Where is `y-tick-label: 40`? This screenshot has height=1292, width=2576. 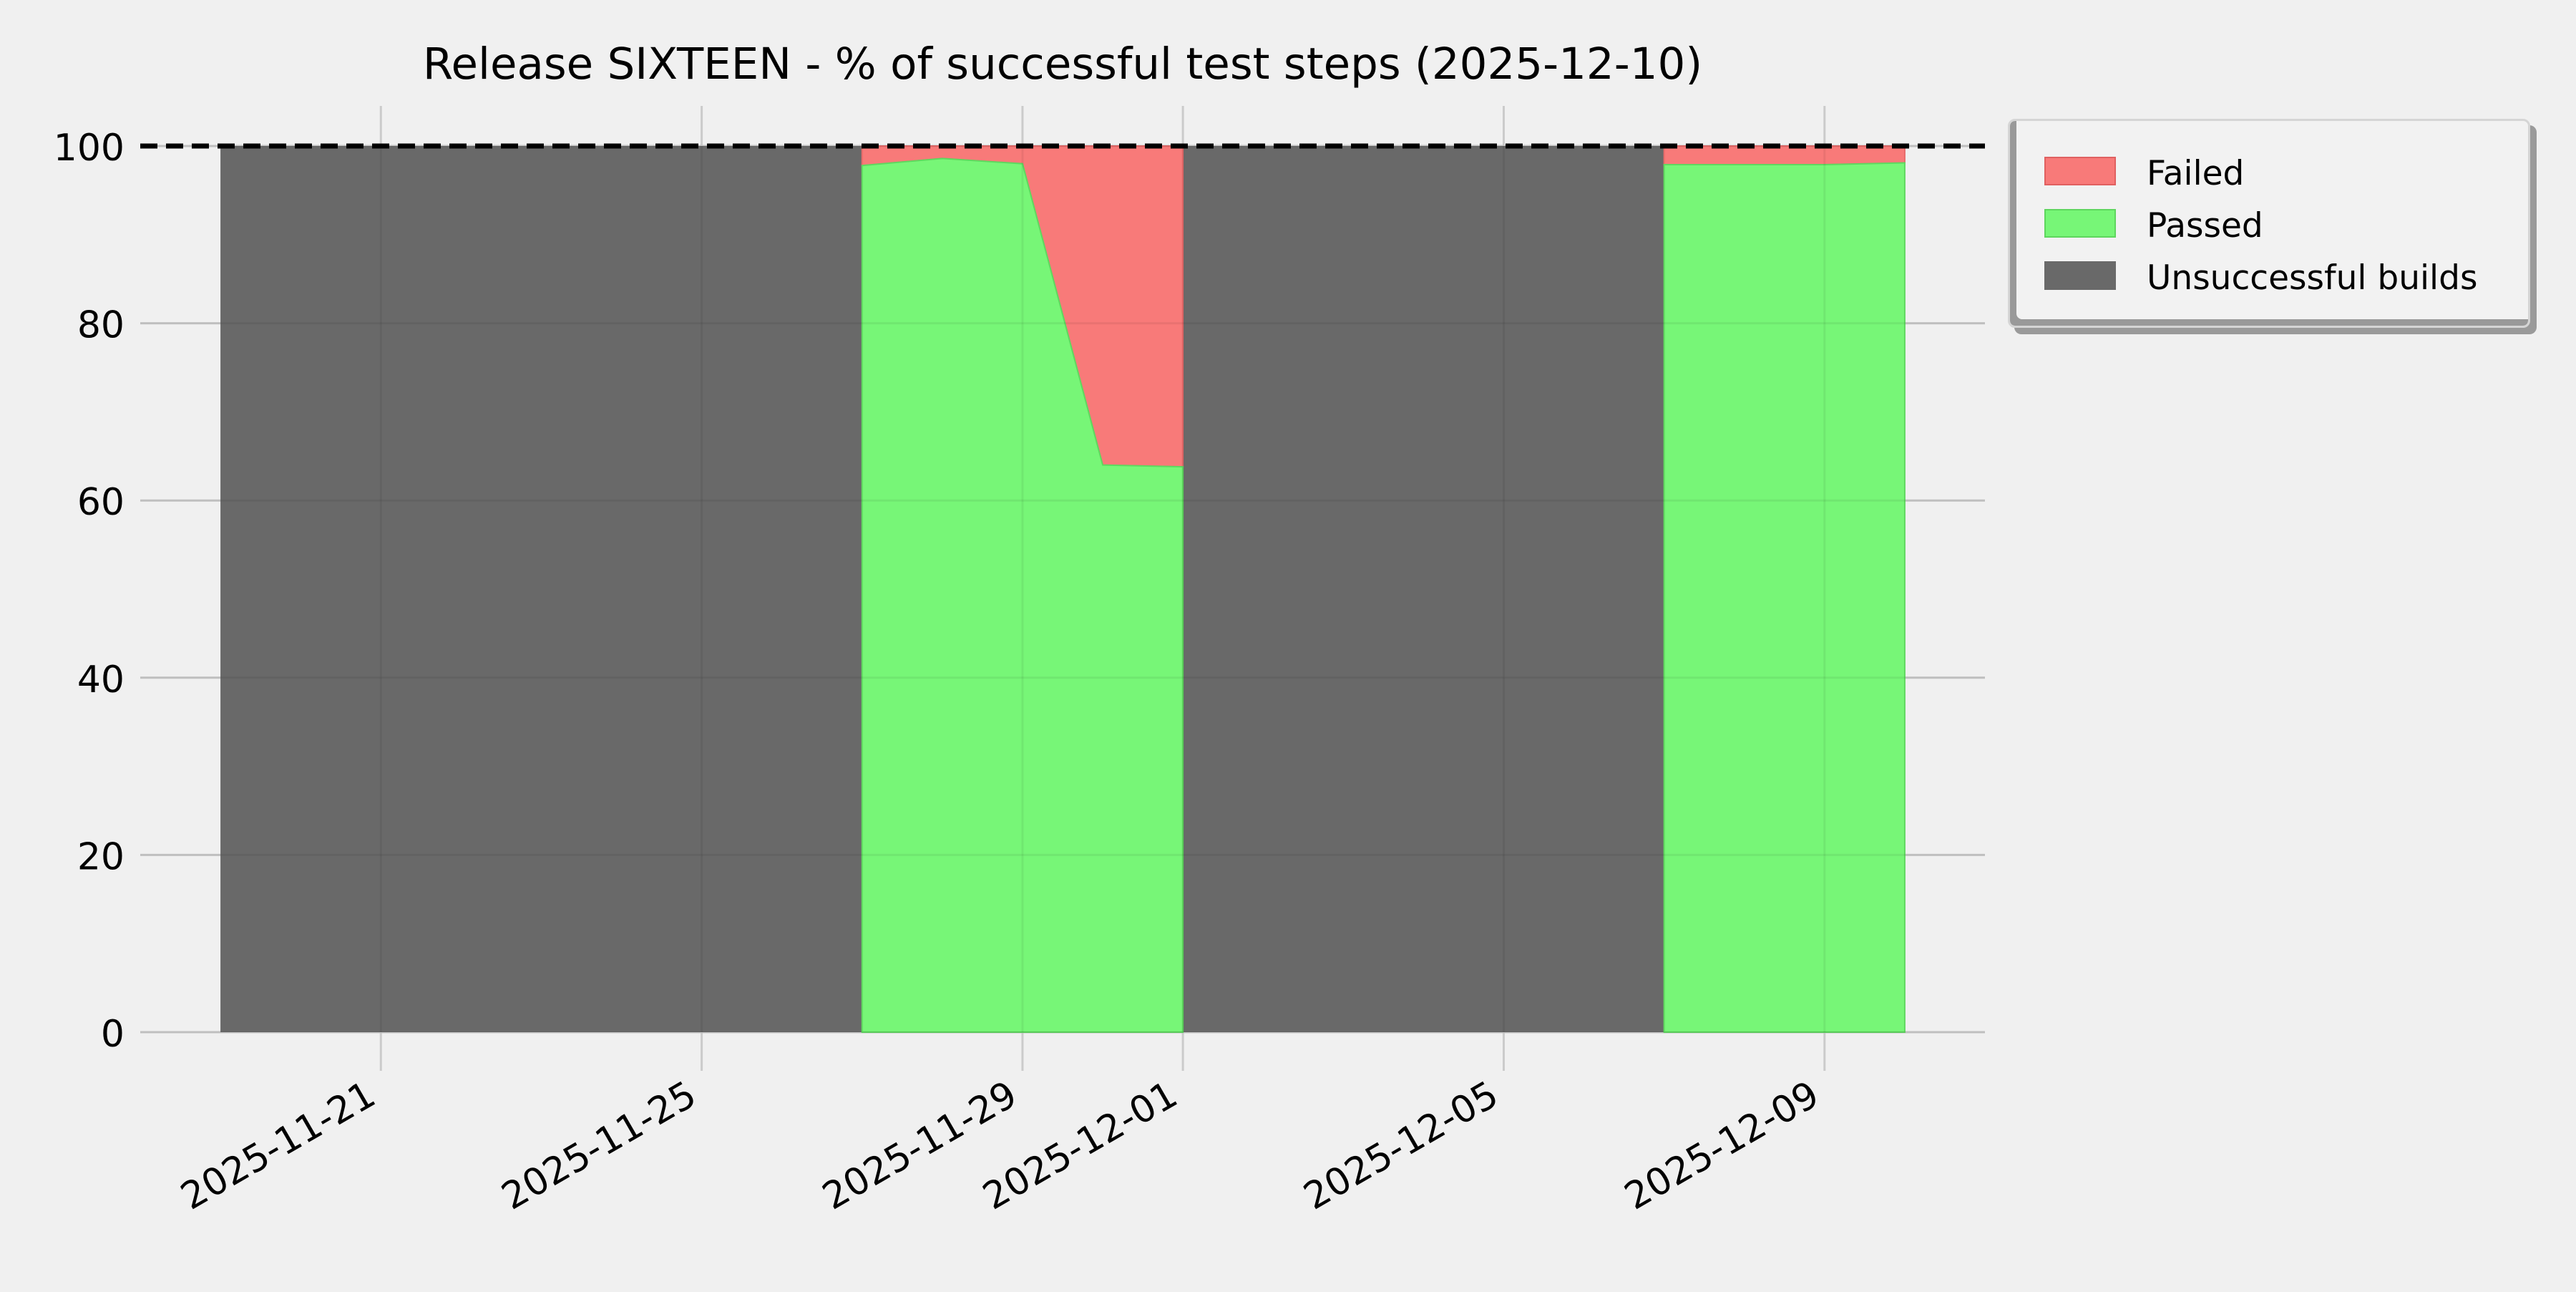
y-tick-label: 40 is located at coordinates (101, 680).